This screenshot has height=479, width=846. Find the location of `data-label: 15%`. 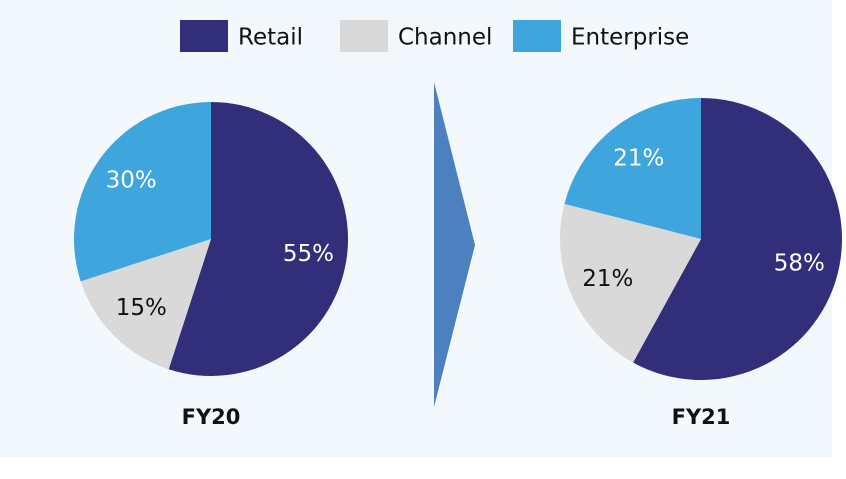

data-label: 15% is located at coordinates (141, 308).